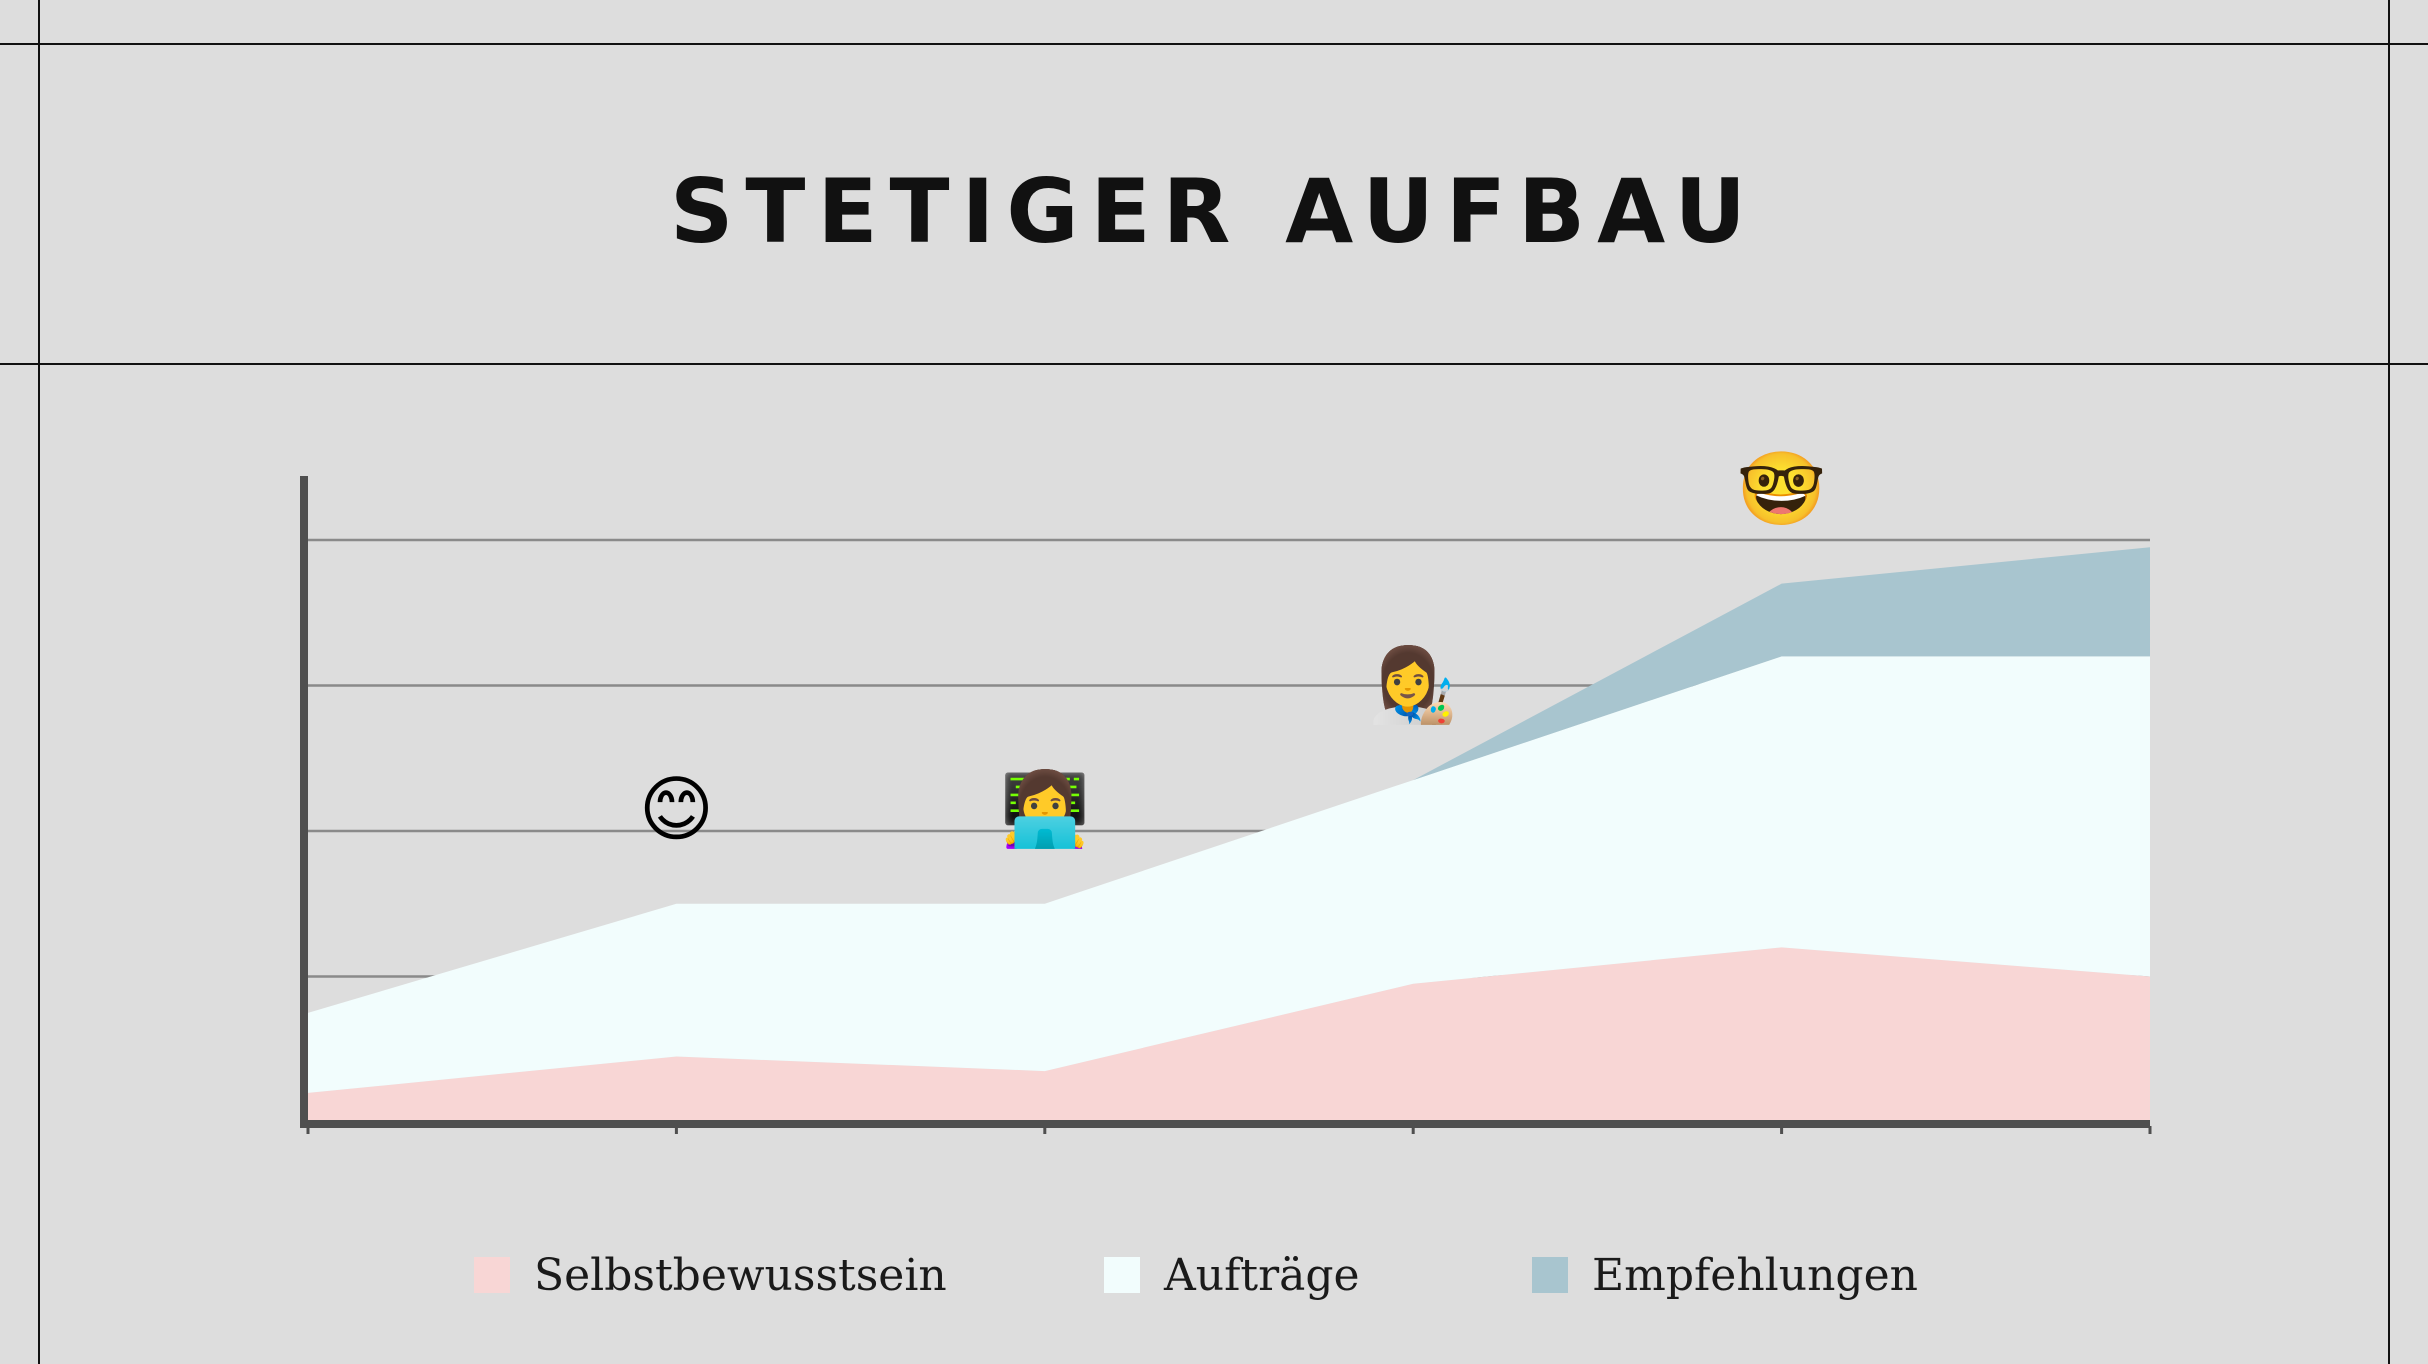 This screenshot has height=1364, width=2428. I want to click on woman-artist-icon: 👩‍🎨, so click(1413, 685).